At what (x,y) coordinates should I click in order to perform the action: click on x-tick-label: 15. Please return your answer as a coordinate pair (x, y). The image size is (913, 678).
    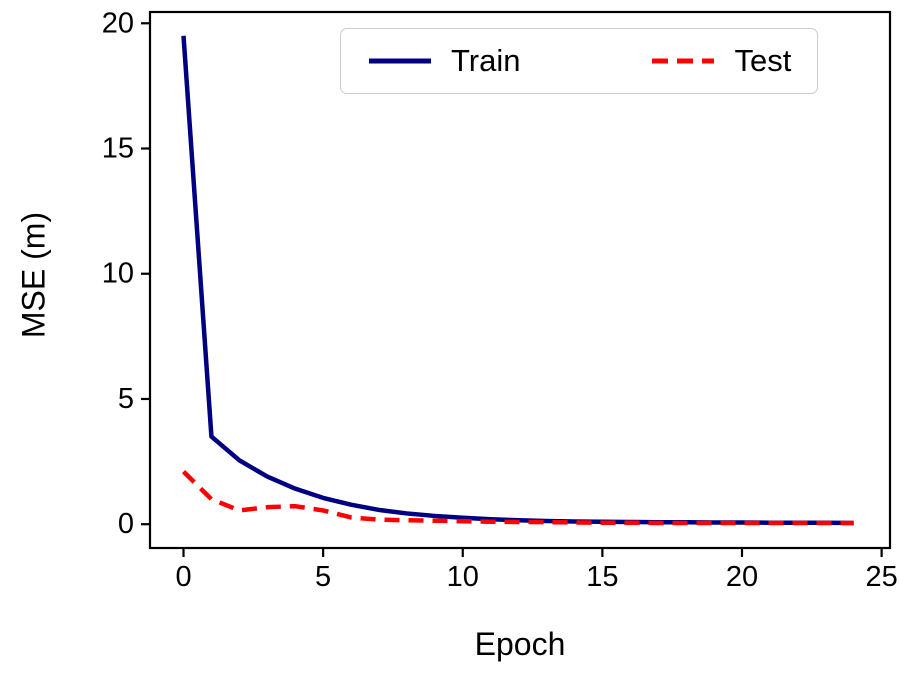
    Looking at the image, I should click on (602, 577).